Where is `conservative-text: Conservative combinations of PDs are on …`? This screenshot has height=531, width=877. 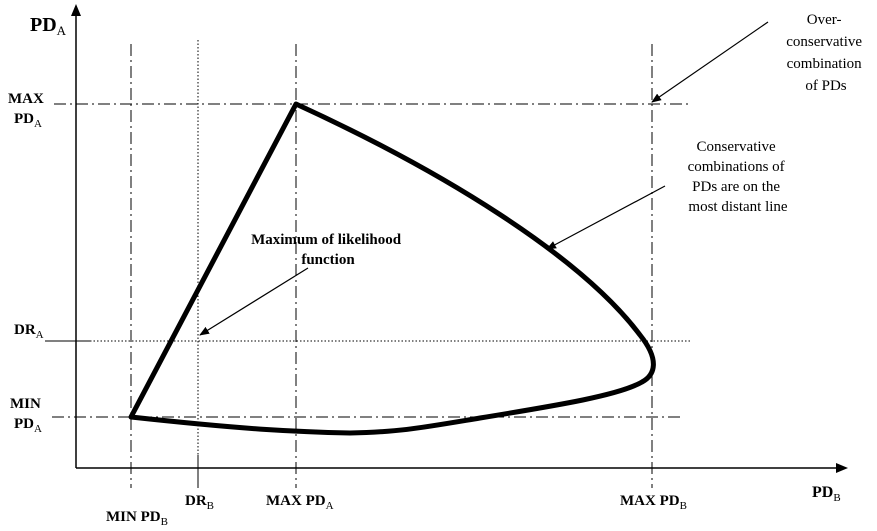 conservative-text: Conservative combinations of PDs are on … is located at coordinates (738, 177).